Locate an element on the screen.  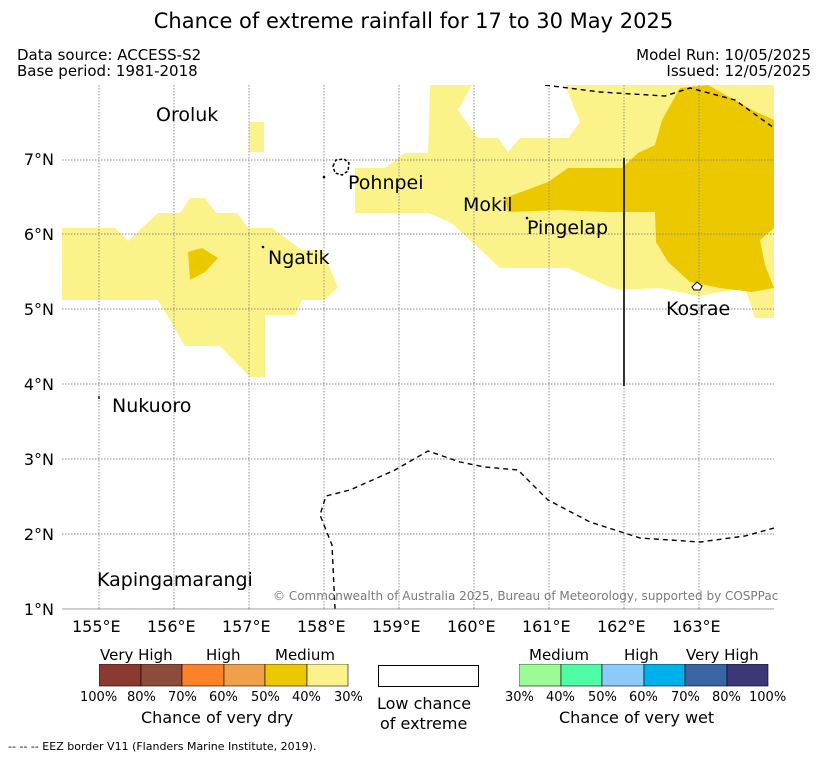
wet-pct-40: 40% is located at coordinates (560, 697).